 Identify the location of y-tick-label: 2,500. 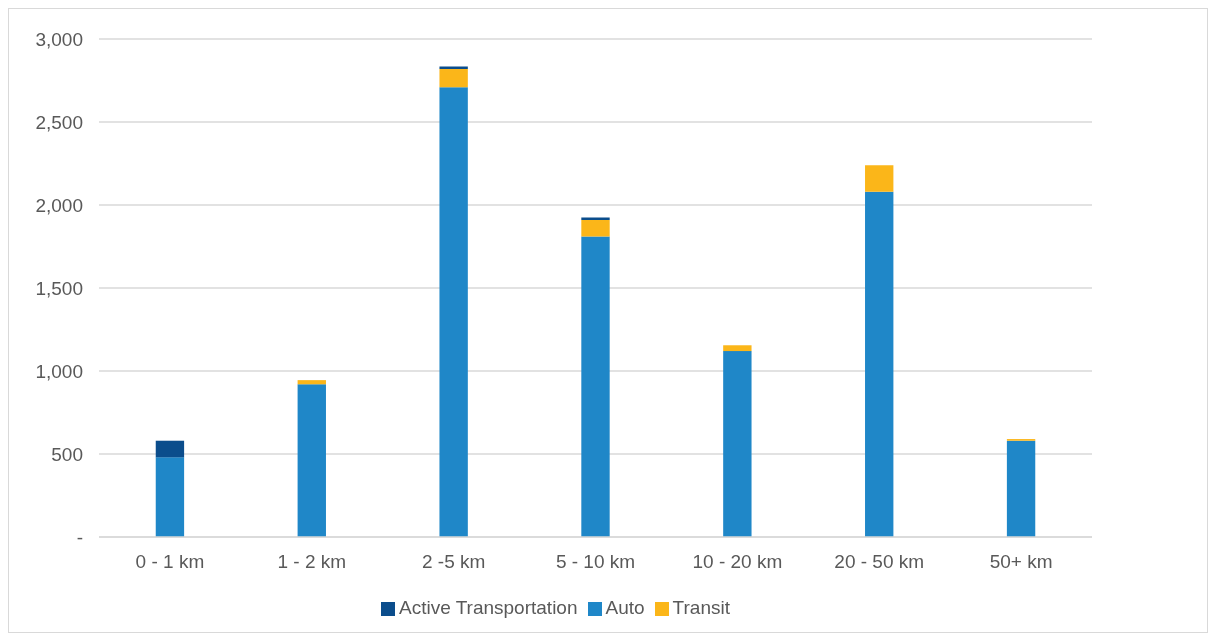
(59, 122).